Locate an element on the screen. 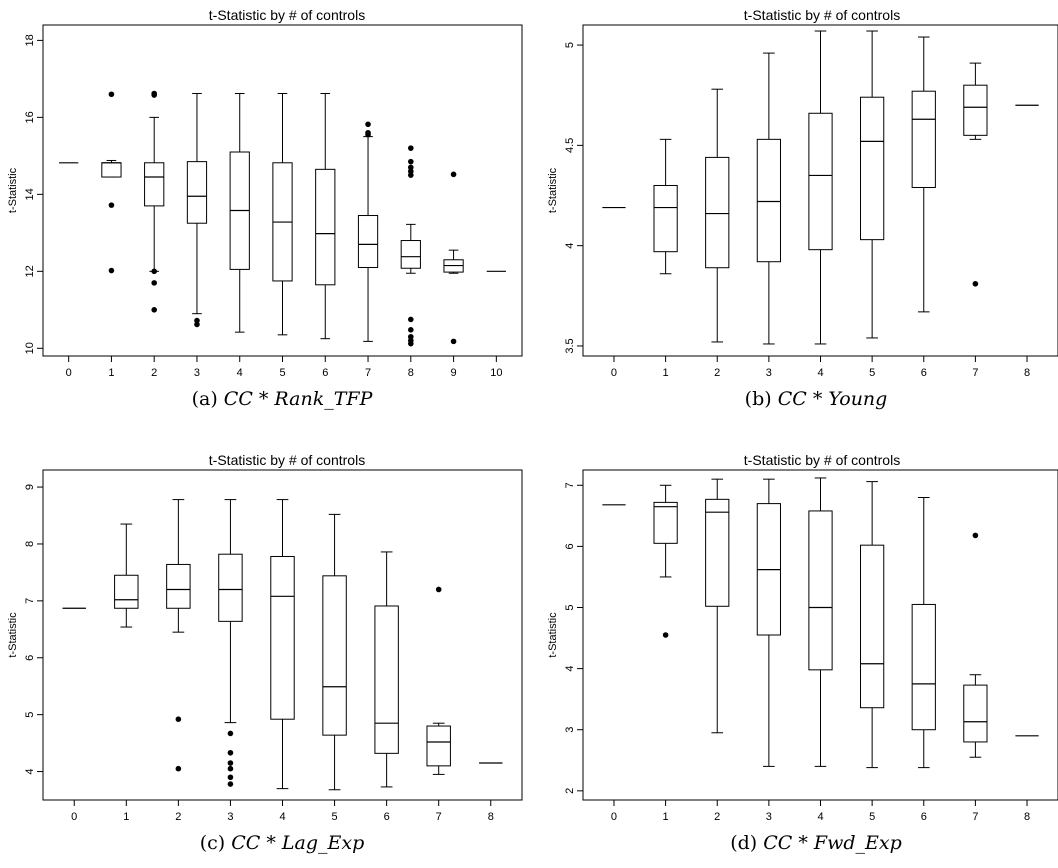 Image resolution: width=1058 pixels, height=868 pixels. caption-math: CC * Young is located at coordinates (833, 399).